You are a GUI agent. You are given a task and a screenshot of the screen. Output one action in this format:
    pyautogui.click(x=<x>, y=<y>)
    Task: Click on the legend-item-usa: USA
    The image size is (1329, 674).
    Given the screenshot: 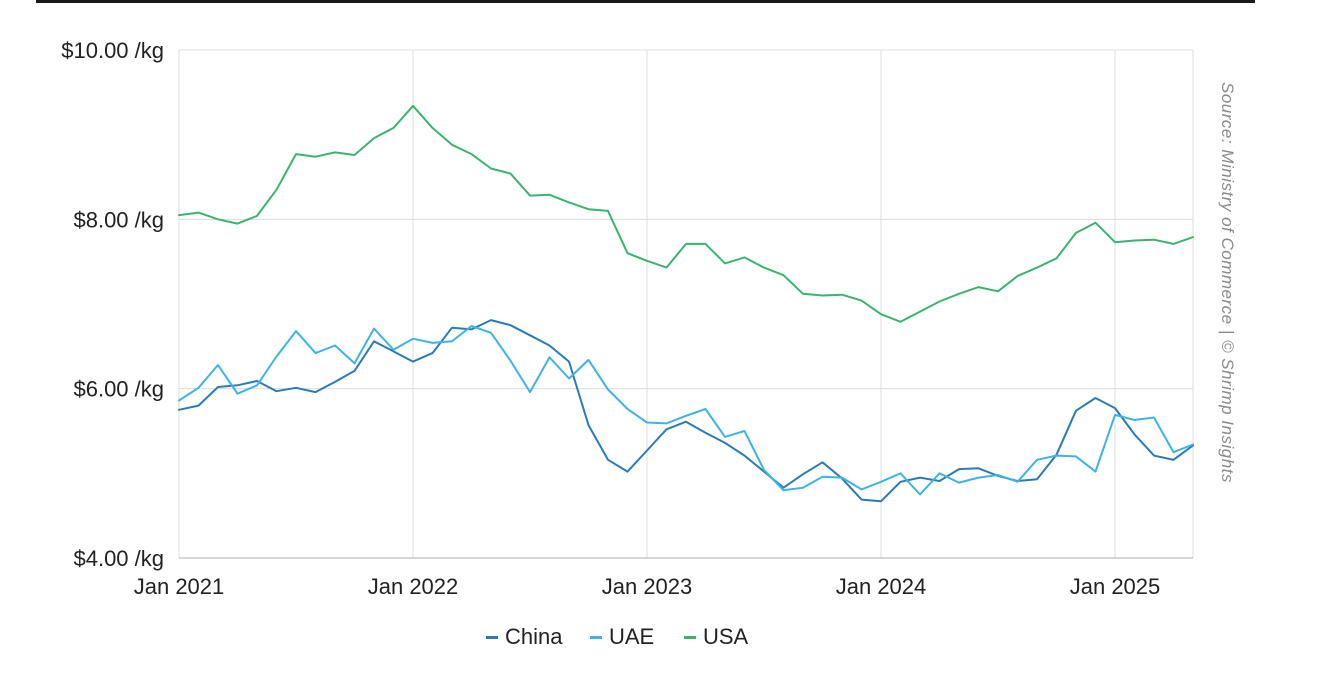 What is the action you would take?
    pyautogui.click(x=716, y=637)
    